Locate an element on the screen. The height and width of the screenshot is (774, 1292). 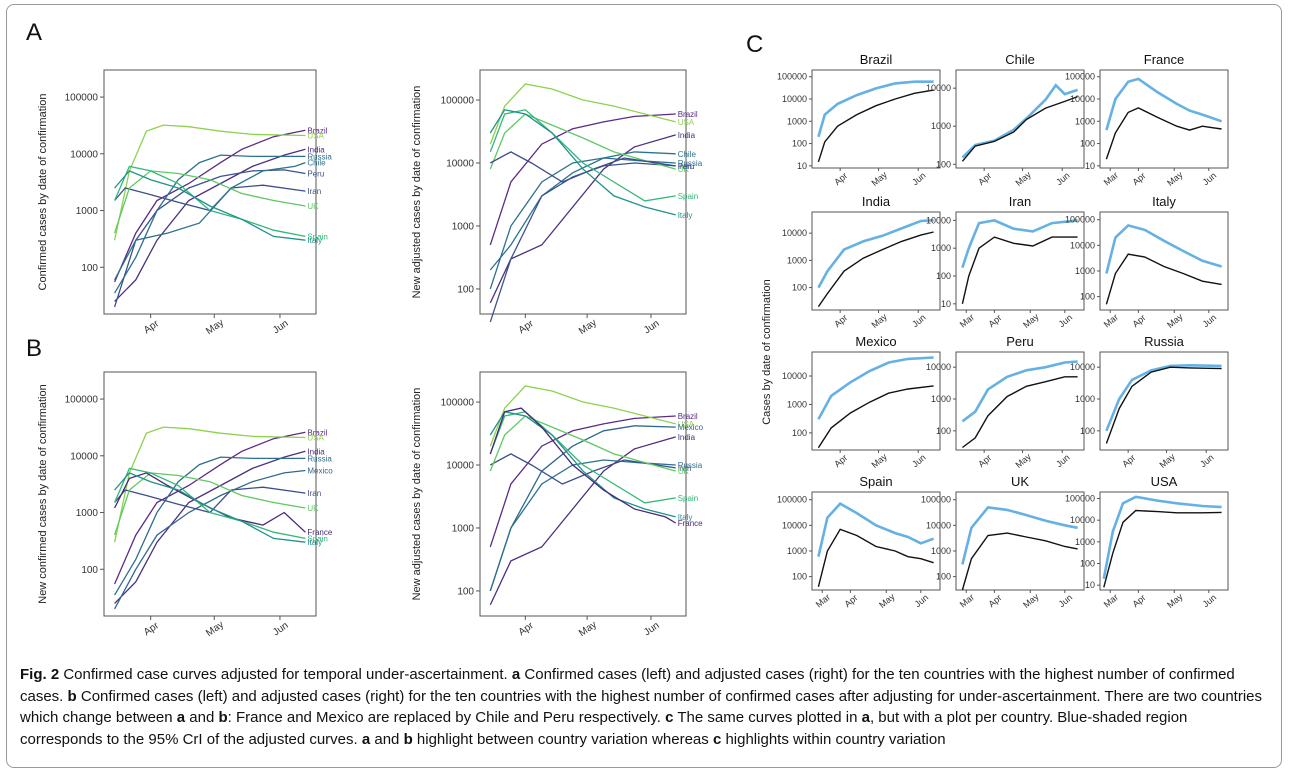
series-label-chile: Chile is located at coordinates (687, 154).